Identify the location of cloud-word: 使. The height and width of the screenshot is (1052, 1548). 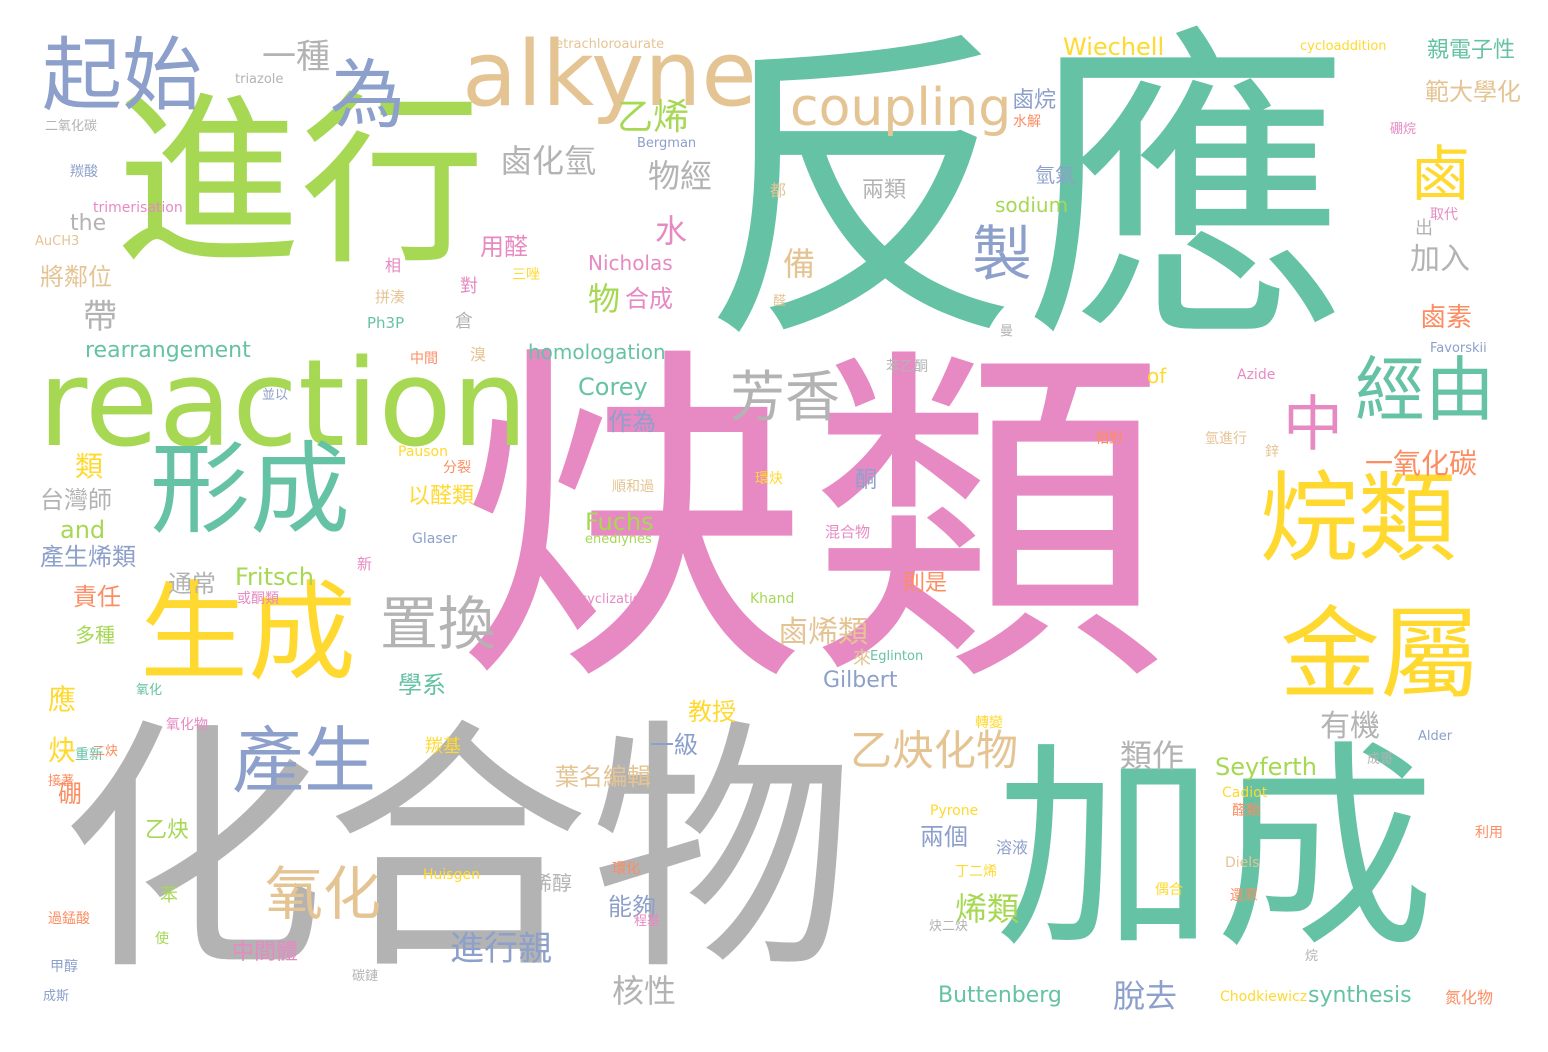
(162, 939).